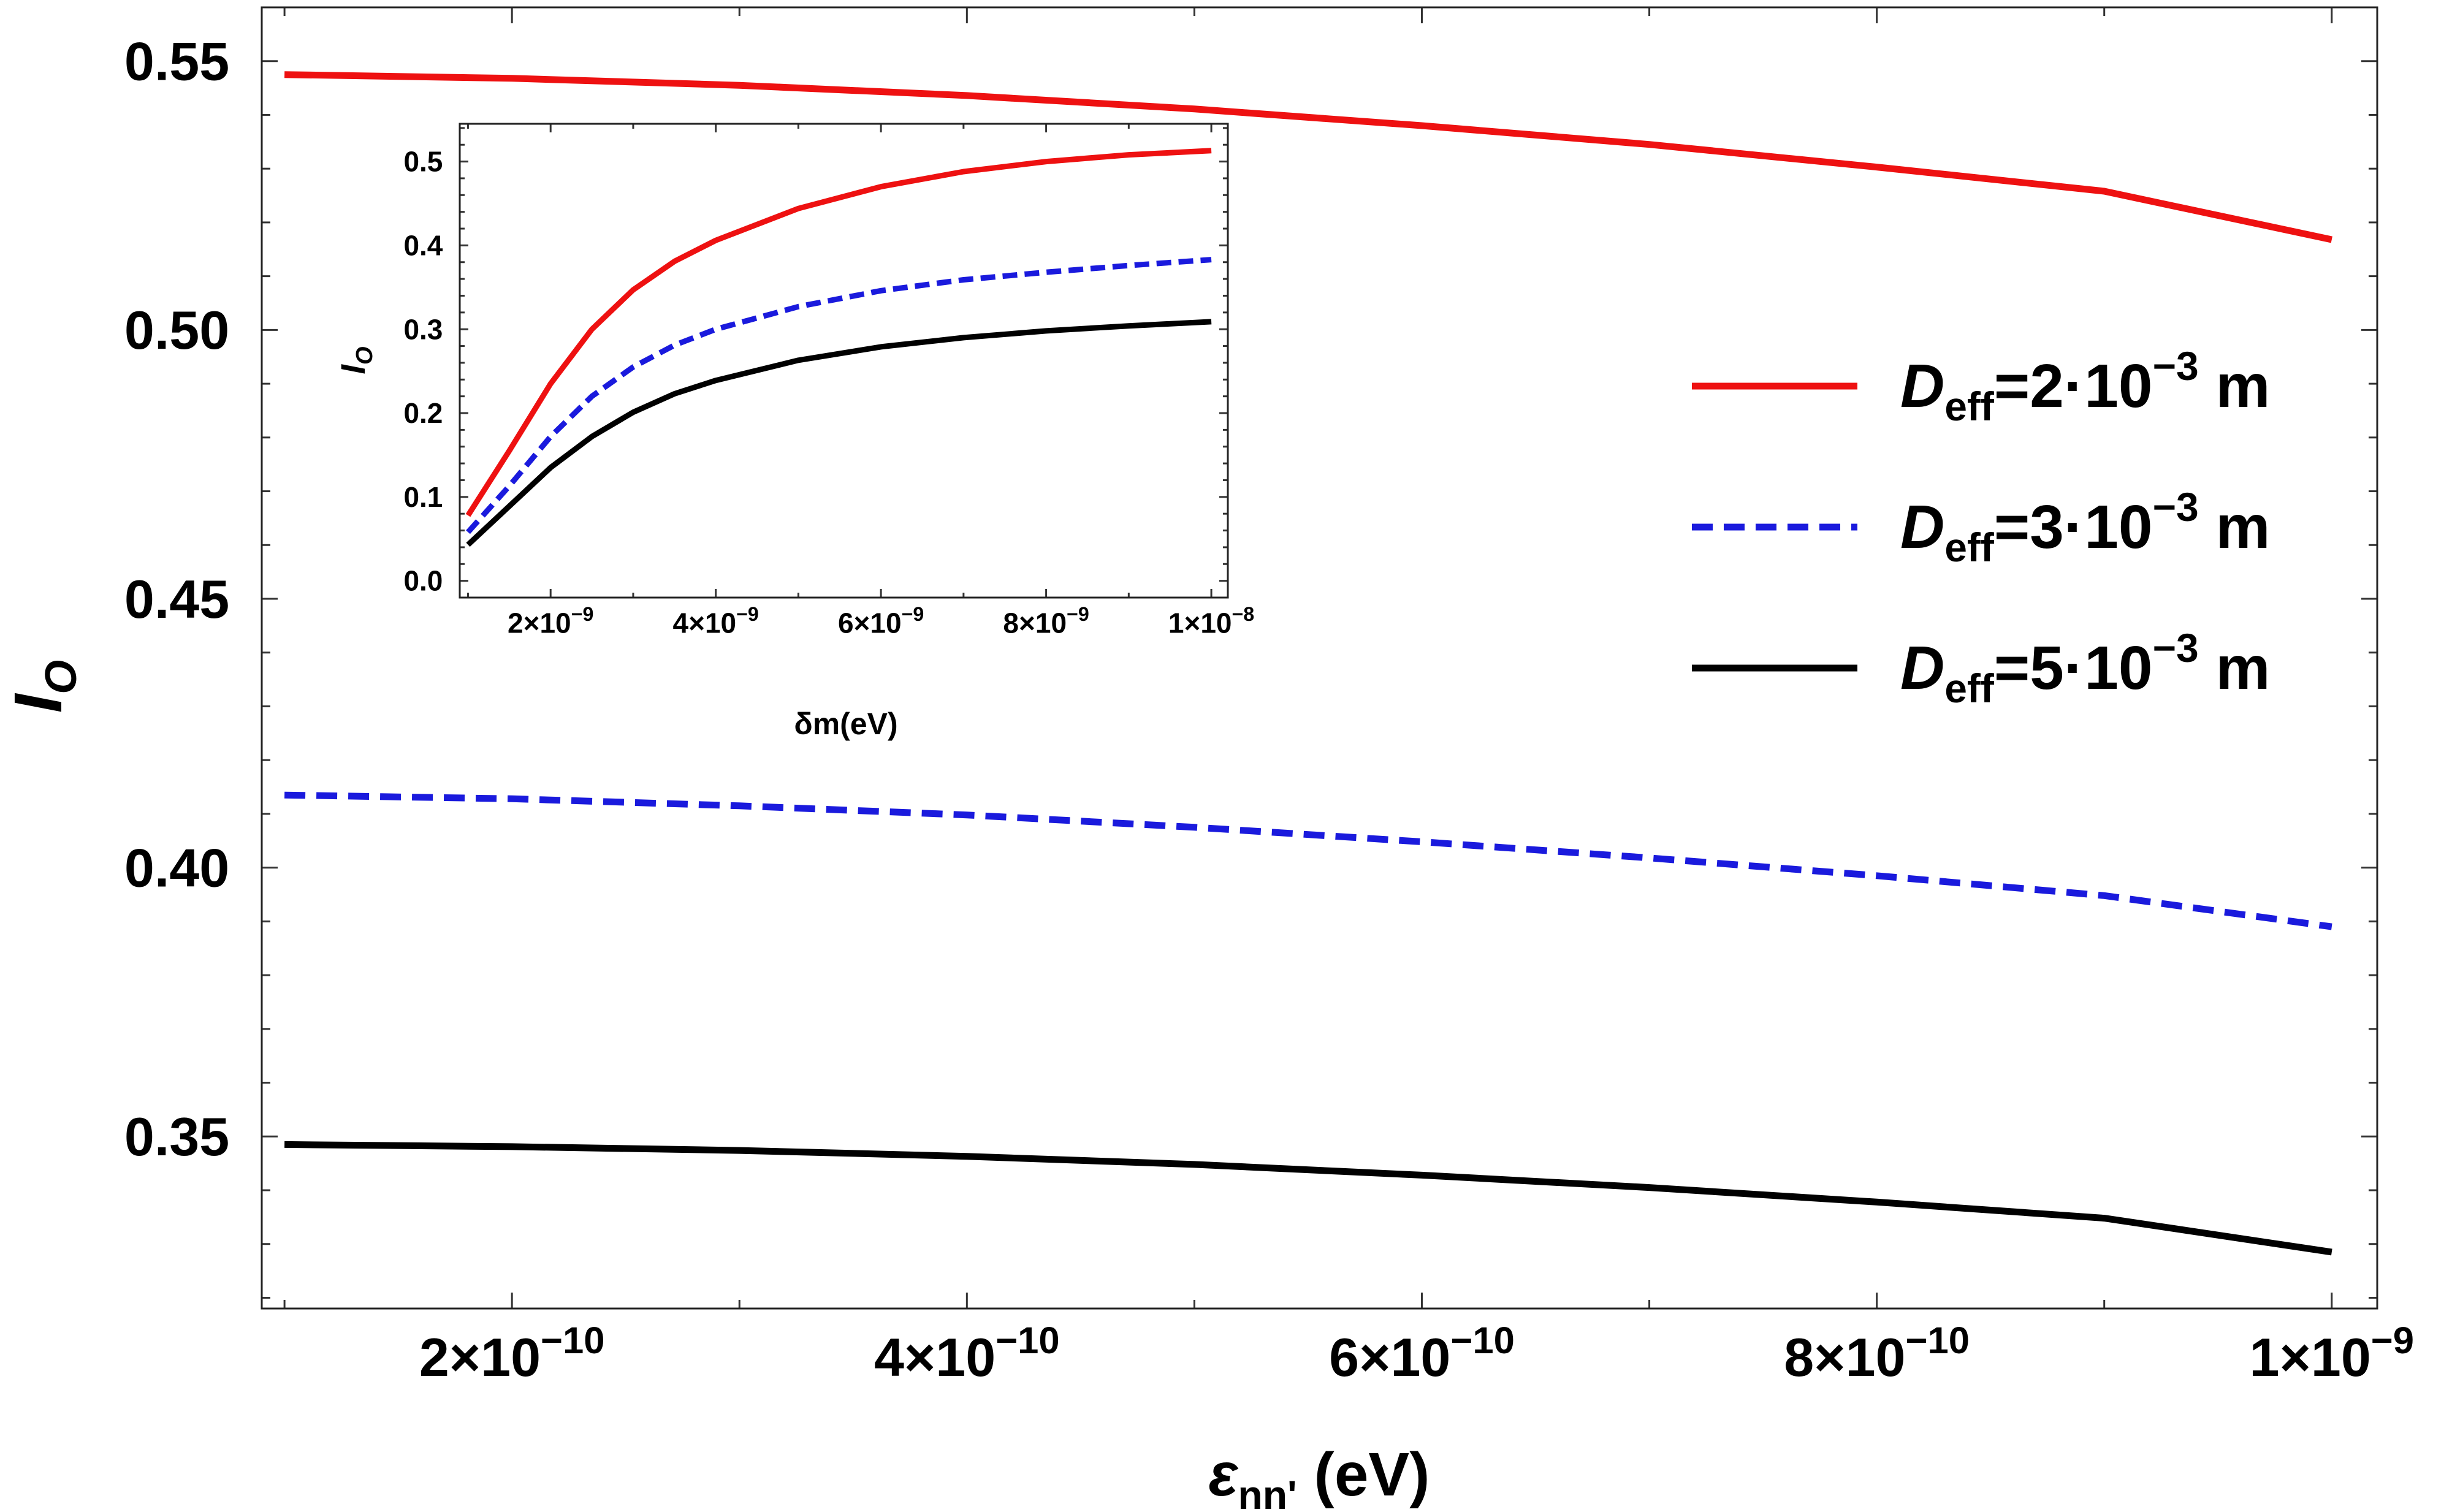 The image size is (2452, 1512). I want to click on inset-y-axis-title: IO, so click(355, 360).